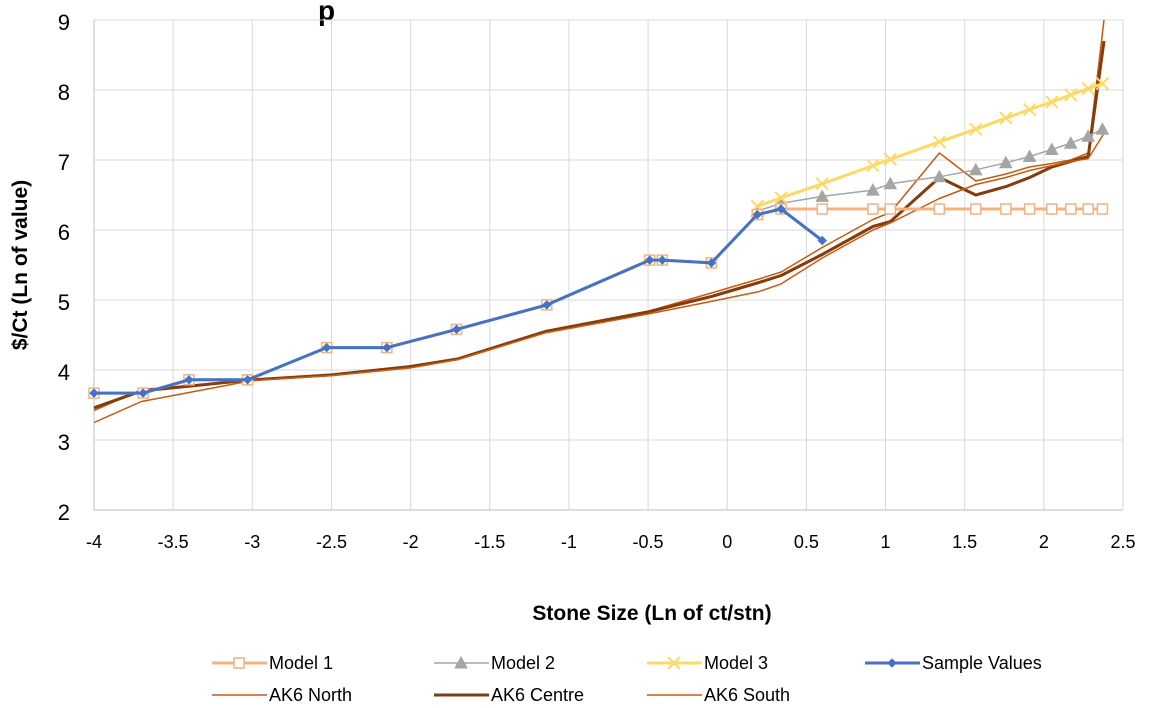  What do you see at coordinates (64, 512) in the screenshot?
I see `y-tick-label: 2` at bounding box center [64, 512].